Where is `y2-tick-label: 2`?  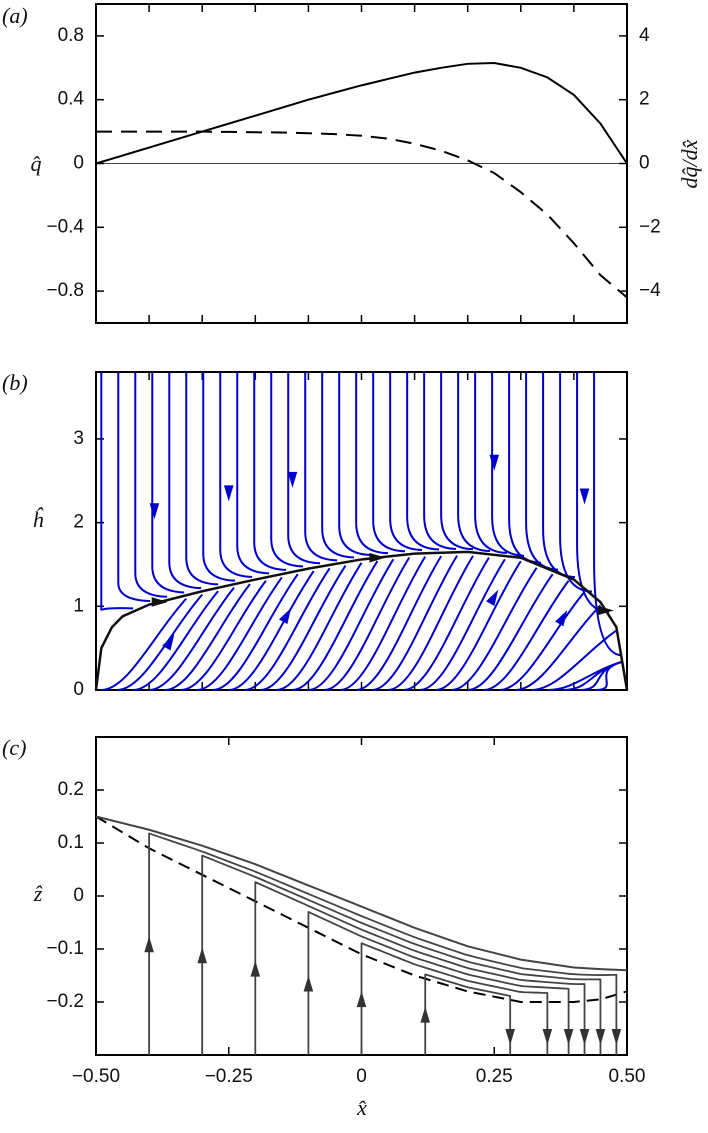 y2-tick-label: 2 is located at coordinates (644, 99).